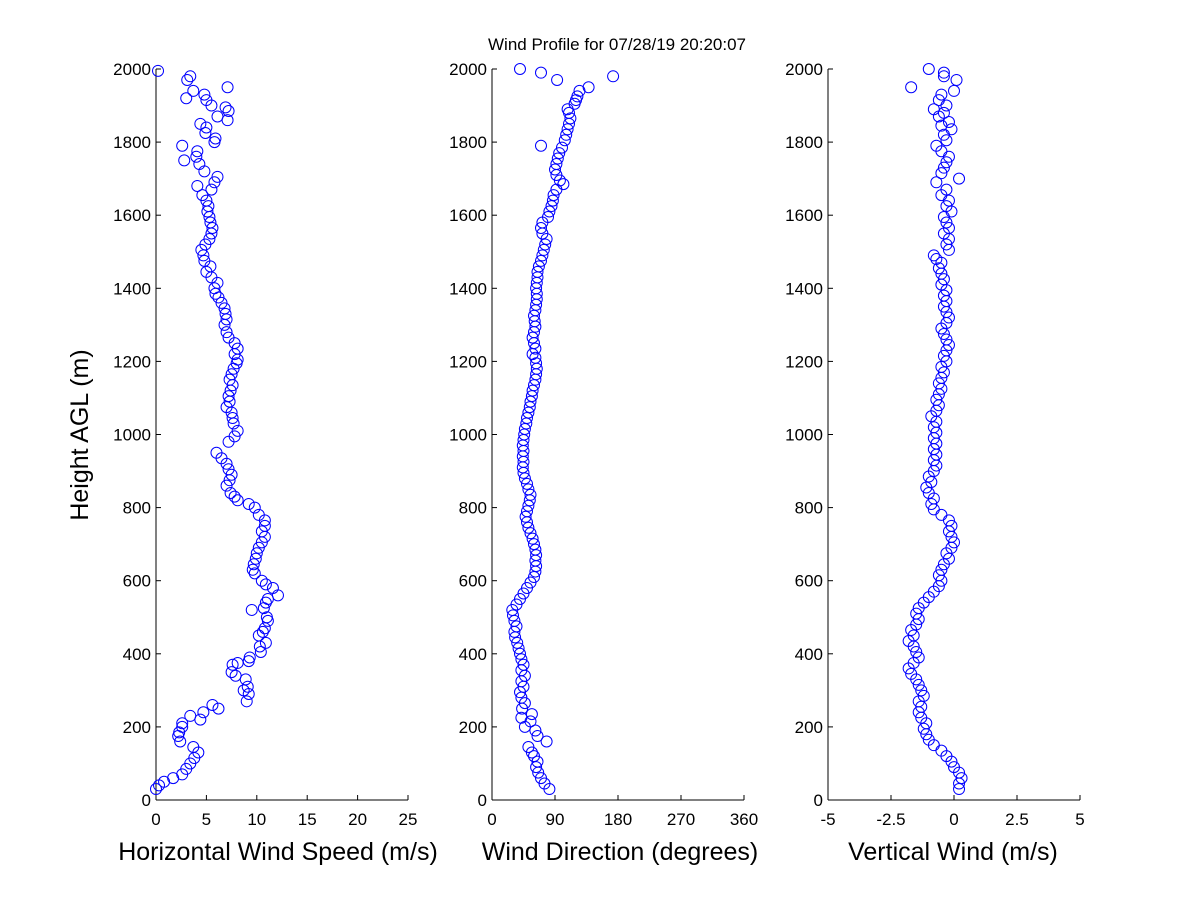 The height and width of the screenshot is (900, 1200). What do you see at coordinates (804, 215) in the screenshot?
I see `y-tick-label: 1600` at bounding box center [804, 215].